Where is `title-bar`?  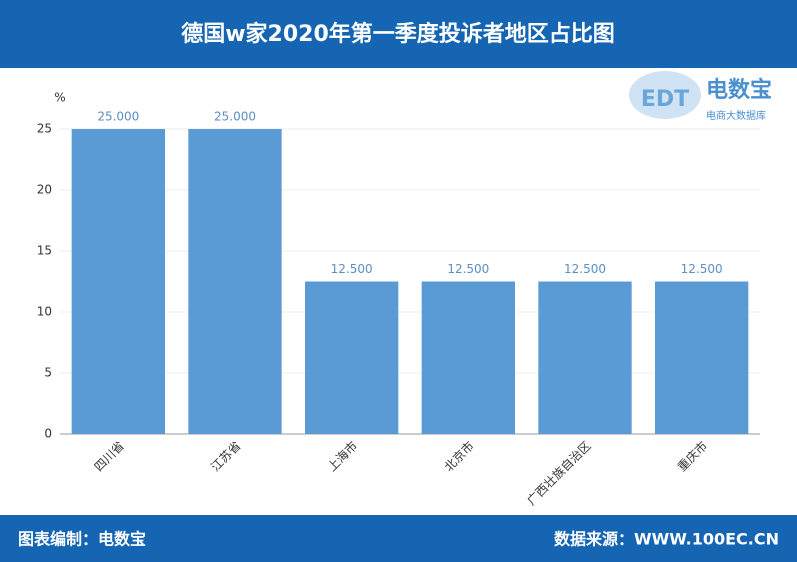
title-bar is located at coordinates (398, 34).